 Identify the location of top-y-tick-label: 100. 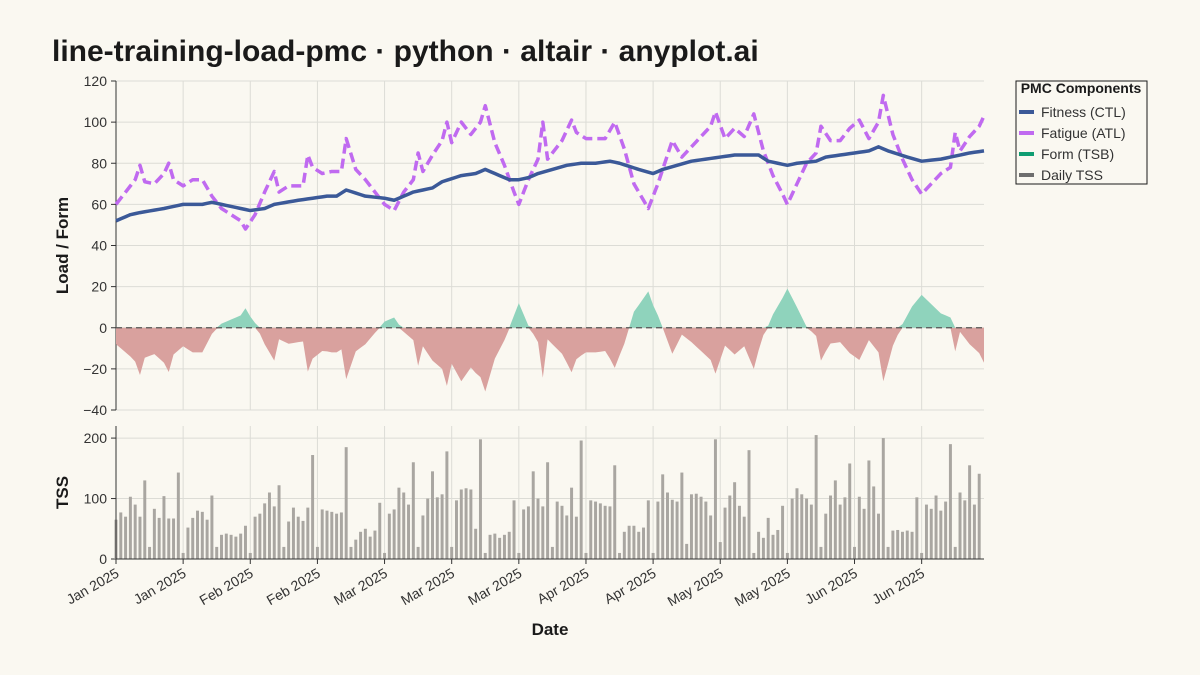
(96, 122).